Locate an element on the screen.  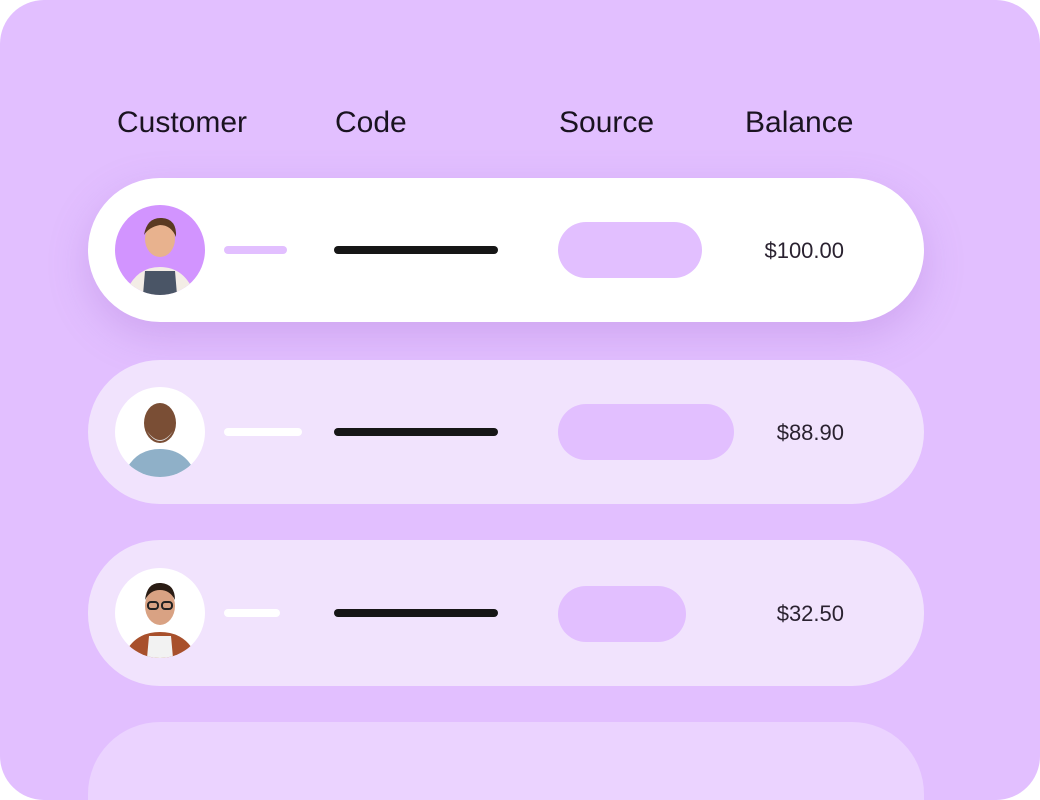
header-balance: Balance is located at coordinates (799, 122).